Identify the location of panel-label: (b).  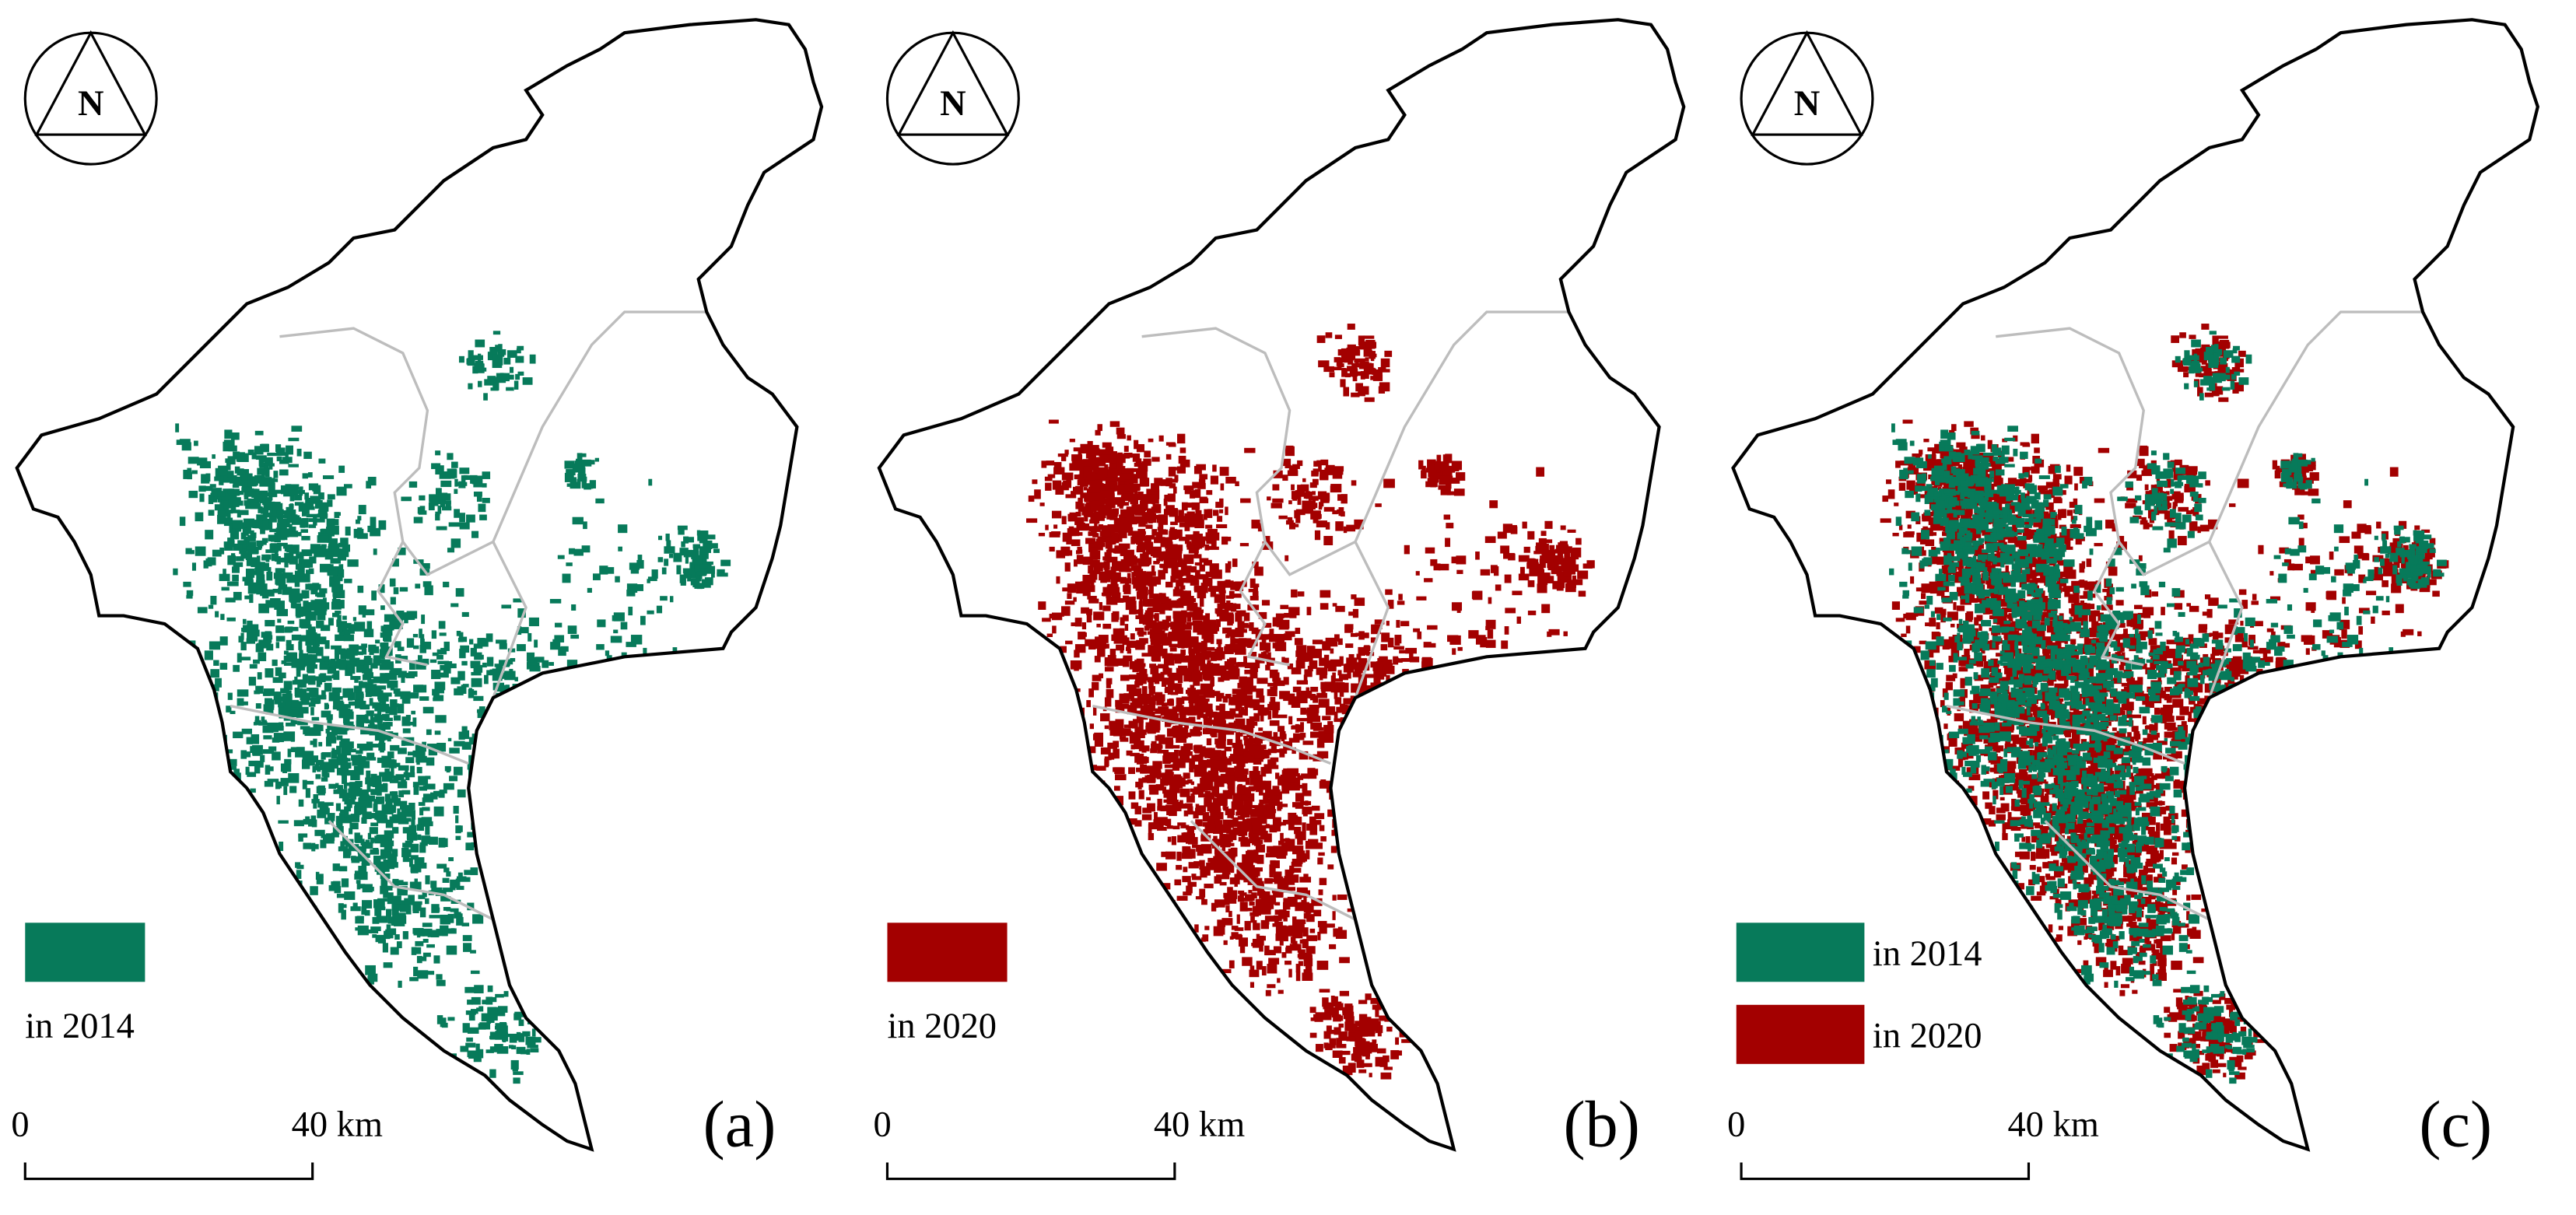
(1601, 1124).